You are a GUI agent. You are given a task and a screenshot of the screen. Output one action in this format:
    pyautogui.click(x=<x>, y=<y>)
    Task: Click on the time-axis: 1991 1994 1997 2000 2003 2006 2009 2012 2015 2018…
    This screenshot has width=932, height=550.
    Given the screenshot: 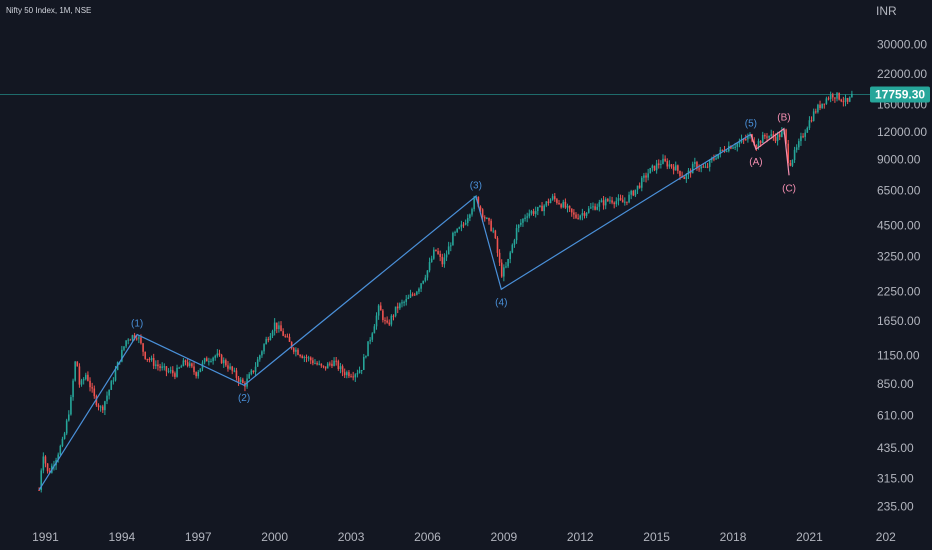 What is the action you would take?
    pyautogui.click(x=464, y=537)
    